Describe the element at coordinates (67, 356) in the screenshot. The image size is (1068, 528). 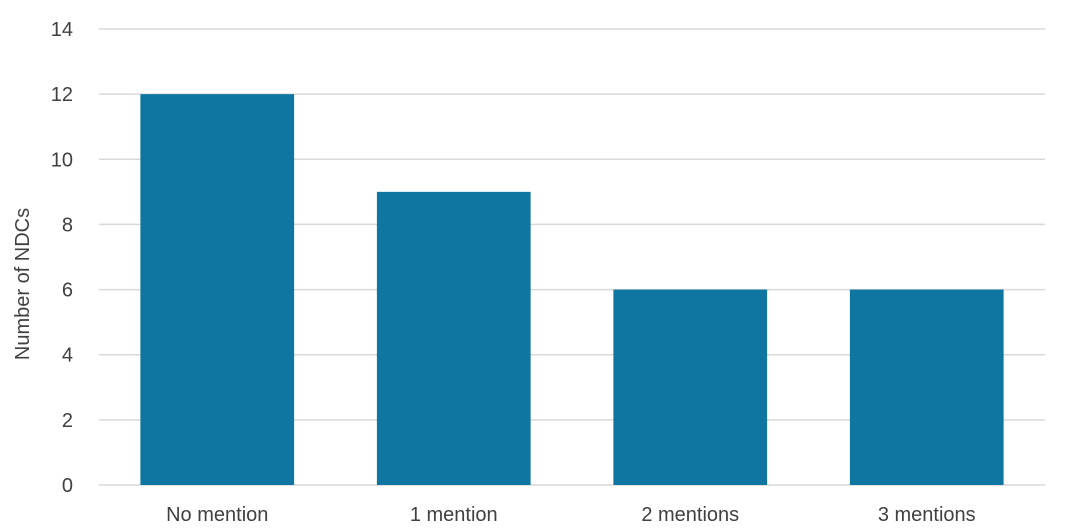
I see `y-tick-label: 4` at that location.